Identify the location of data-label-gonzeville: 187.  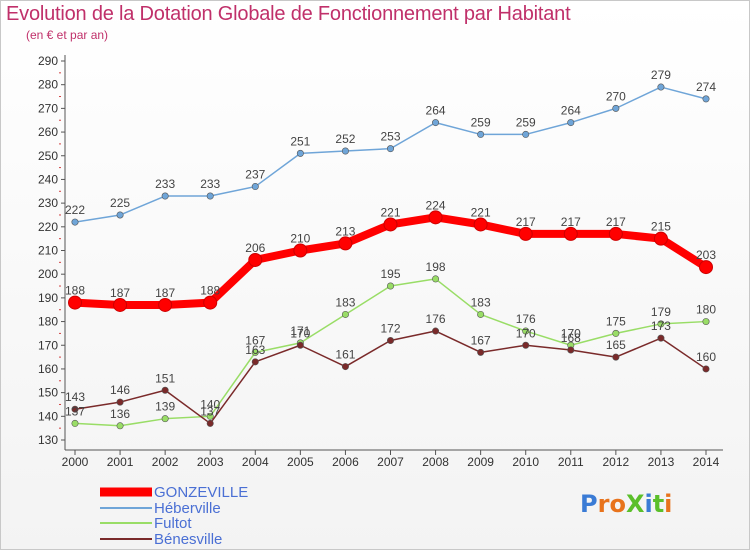
(120, 293).